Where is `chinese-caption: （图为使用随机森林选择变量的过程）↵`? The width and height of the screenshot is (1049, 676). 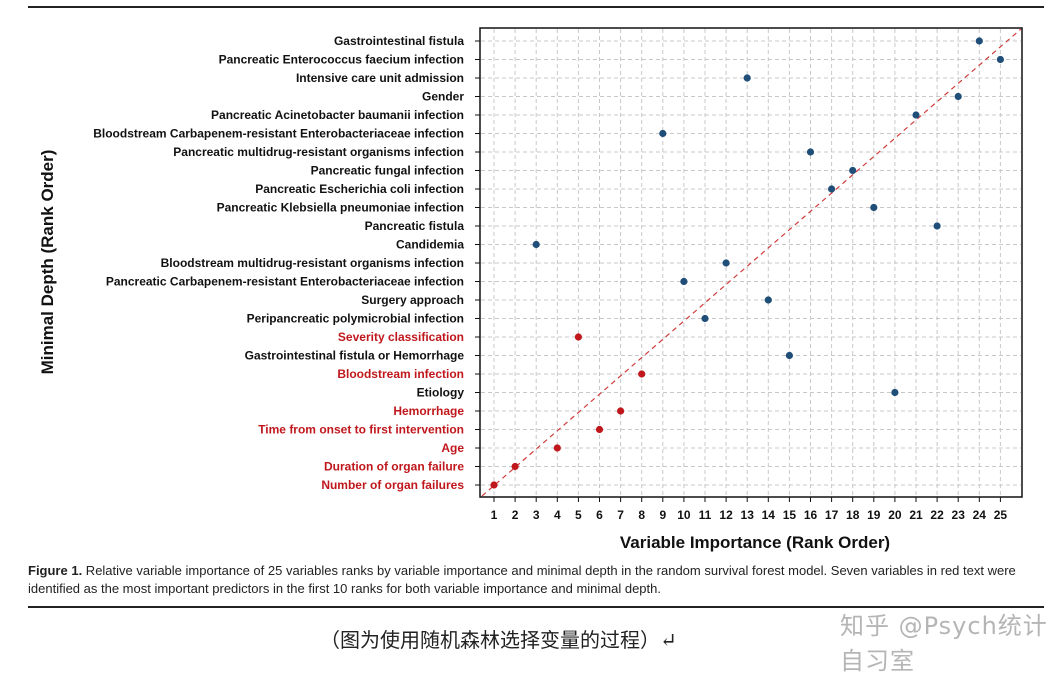 chinese-caption: （图为使用随机森林选择变量的过程）↵ is located at coordinates (498, 640).